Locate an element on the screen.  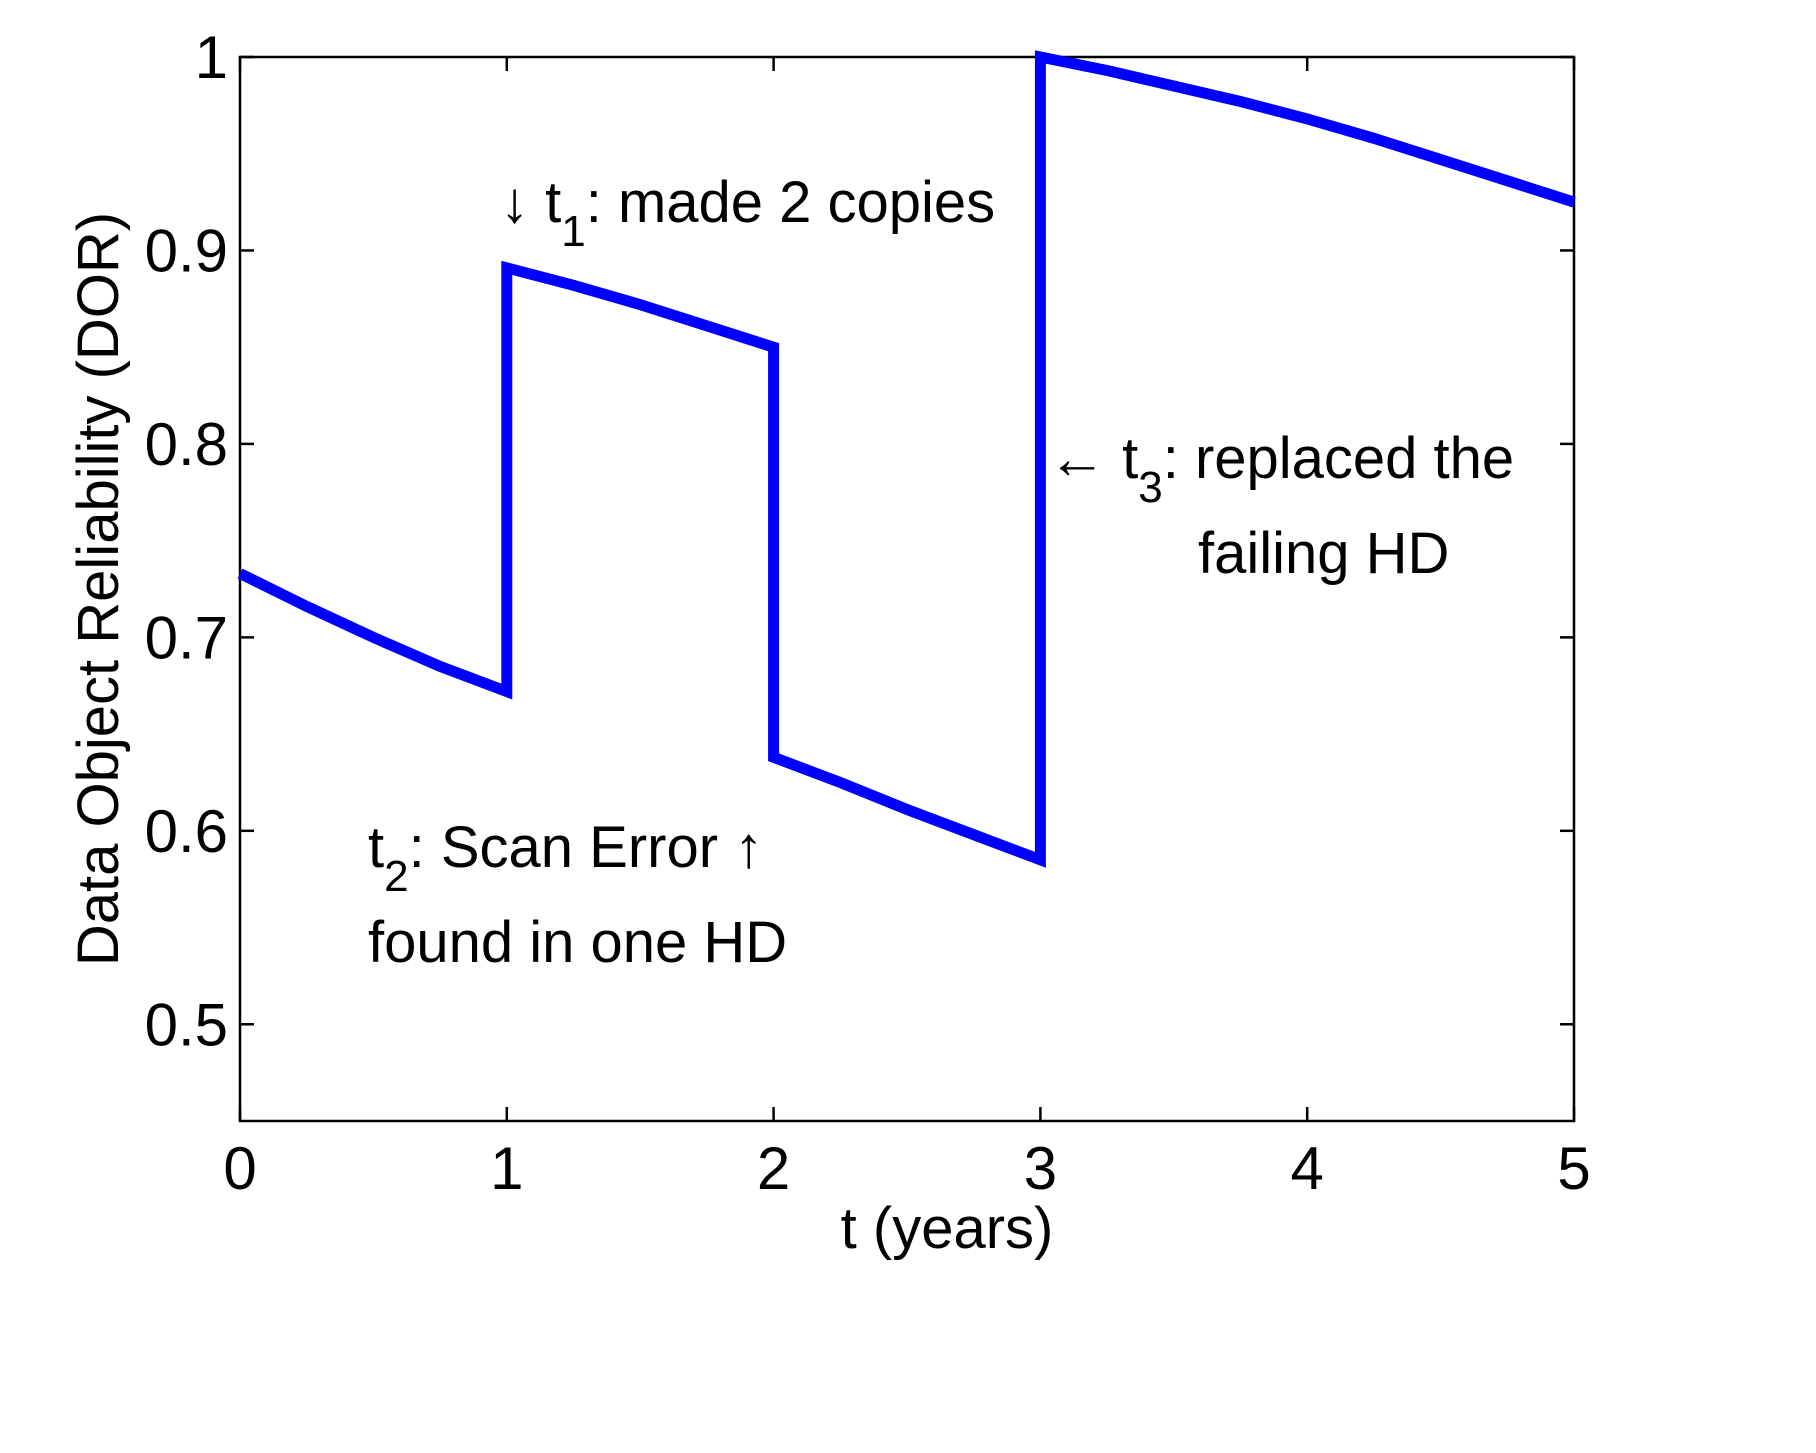
annotation-t3-rest: : replaced the is located at coordinates (1338, 458).